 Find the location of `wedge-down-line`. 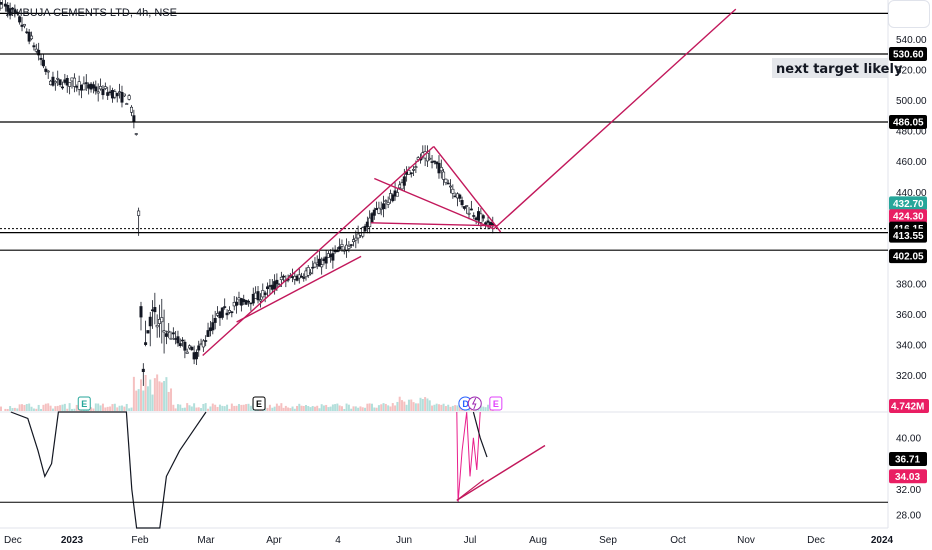

wedge-down-line is located at coordinates (467, 189).